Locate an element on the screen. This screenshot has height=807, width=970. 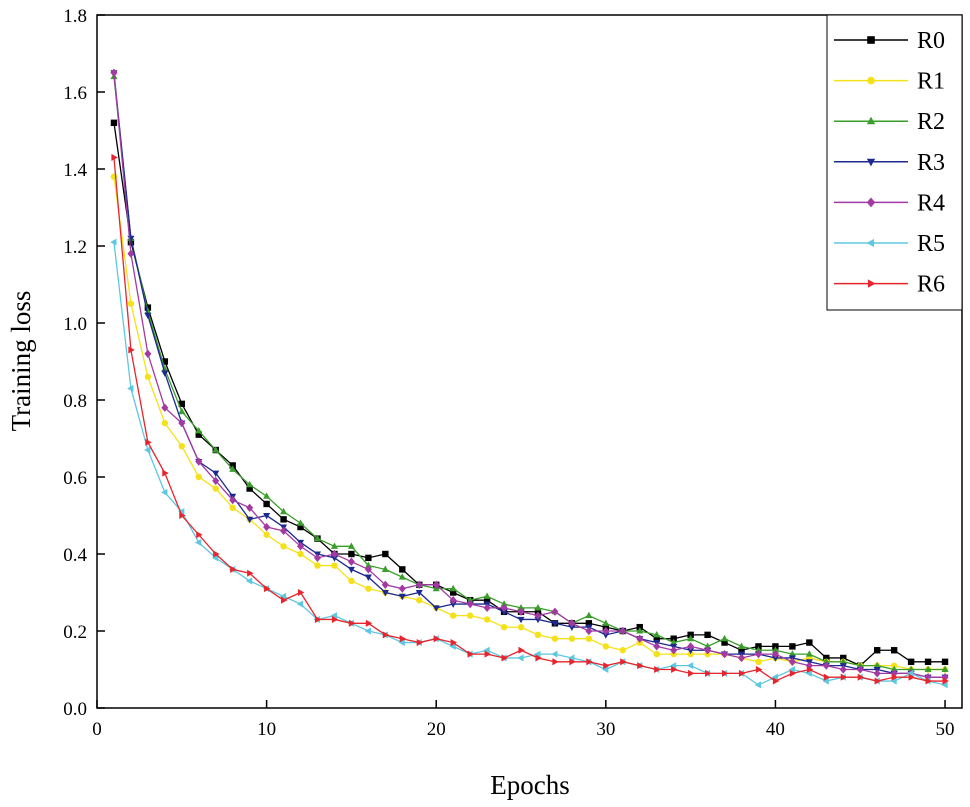
legend-item-R3: R3 is located at coordinates (889, 163).